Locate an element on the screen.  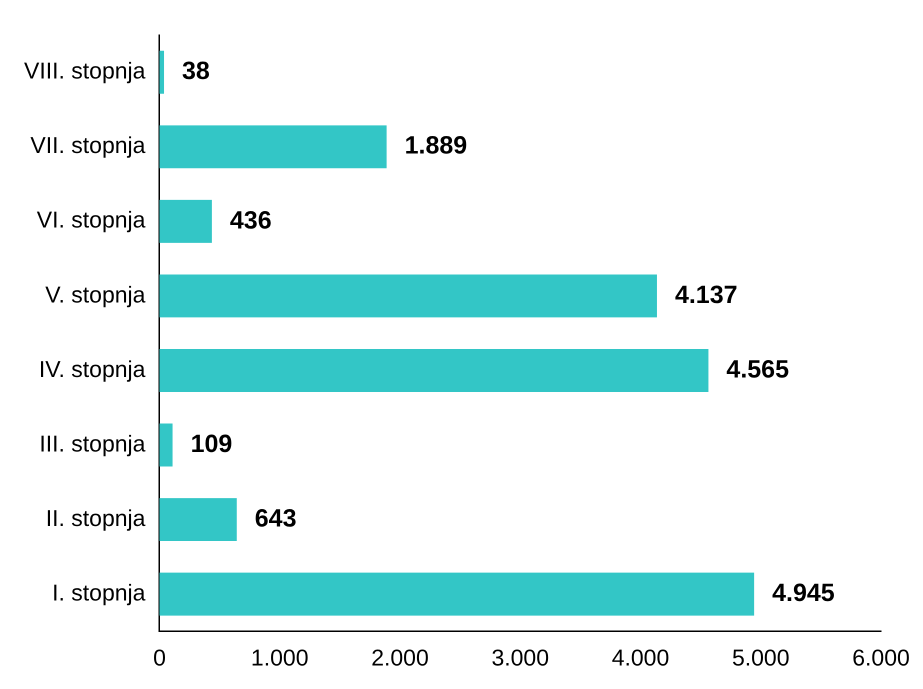
data-label: 4.945 is located at coordinates (803, 593).